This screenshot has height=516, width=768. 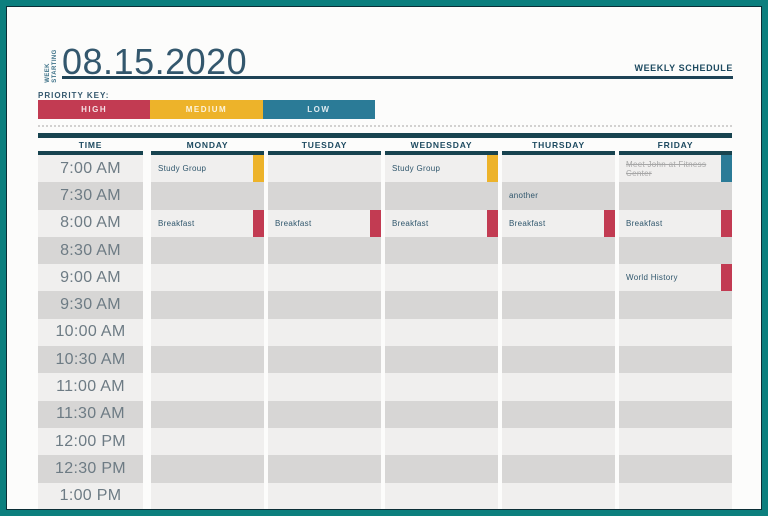 What do you see at coordinates (558, 144) in the screenshot?
I see `day-column-header-thursday: THURSDAY` at bounding box center [558, 144].